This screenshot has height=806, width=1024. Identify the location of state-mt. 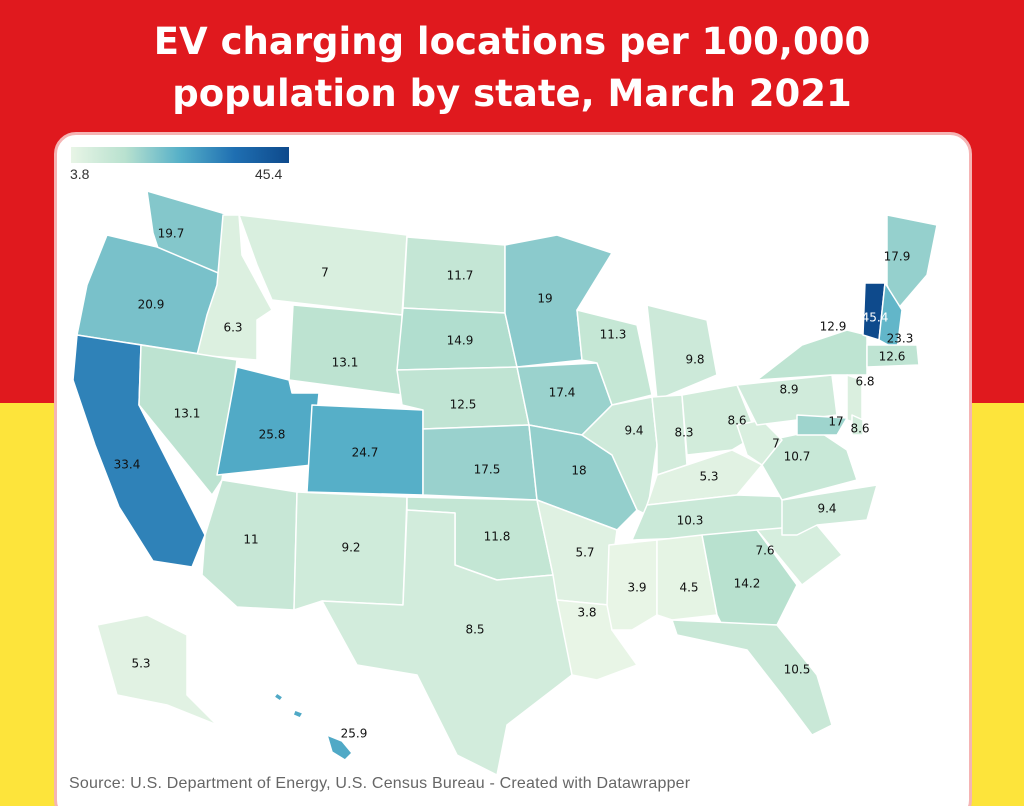
(323, 265).